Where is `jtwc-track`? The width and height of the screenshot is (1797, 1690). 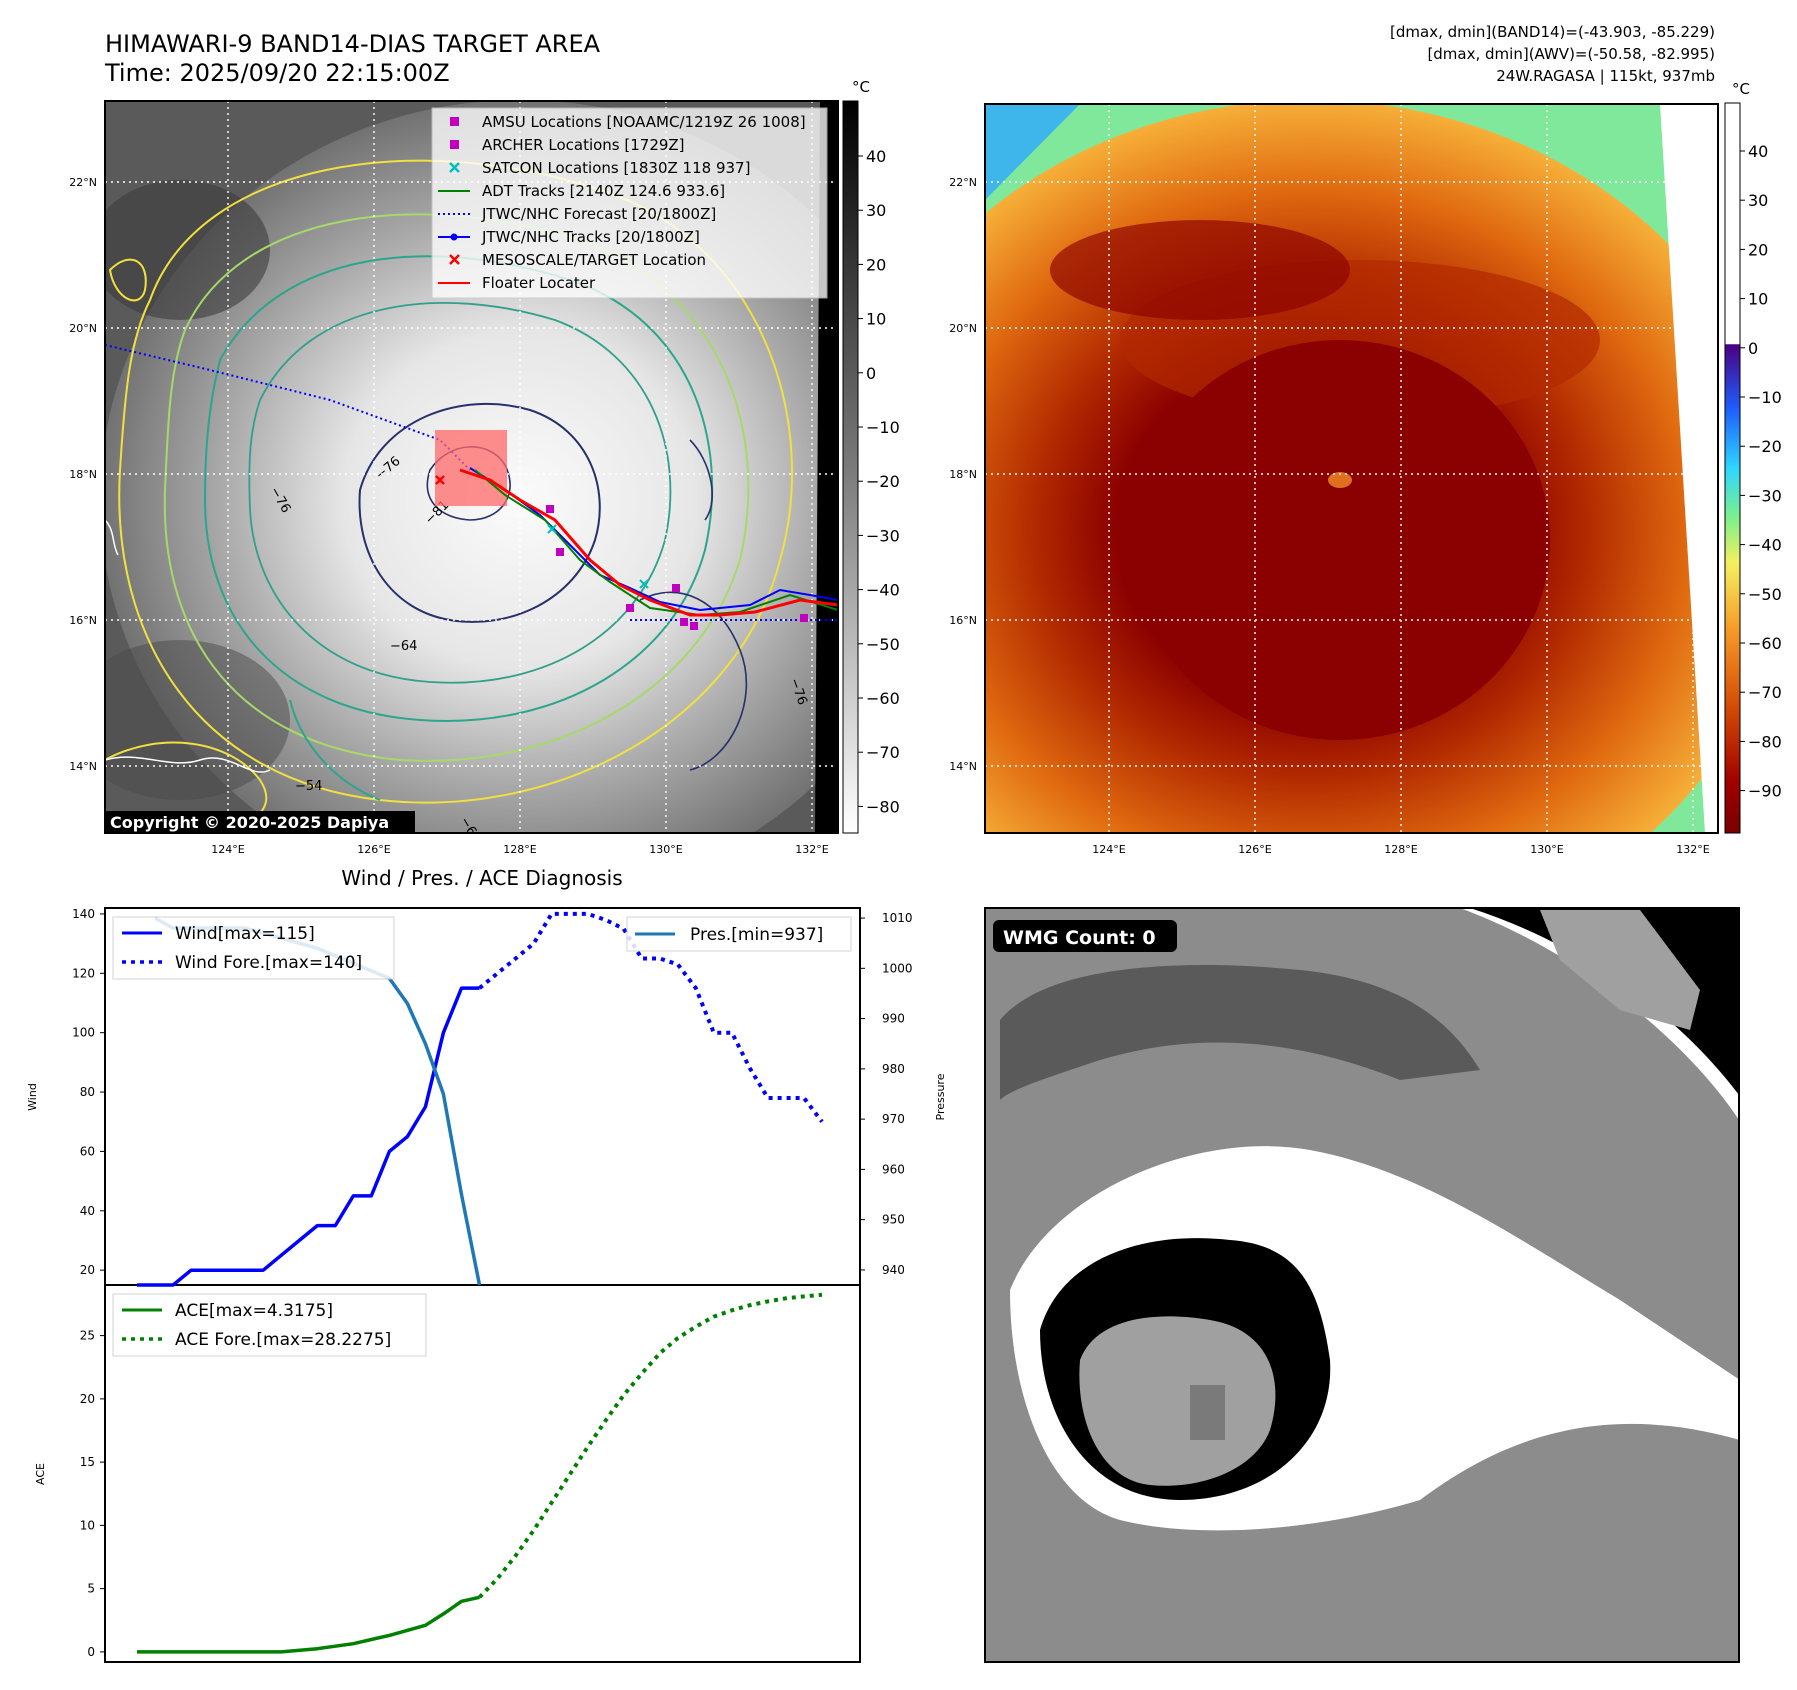
jtwc-track is located at coordinates (653, 539).